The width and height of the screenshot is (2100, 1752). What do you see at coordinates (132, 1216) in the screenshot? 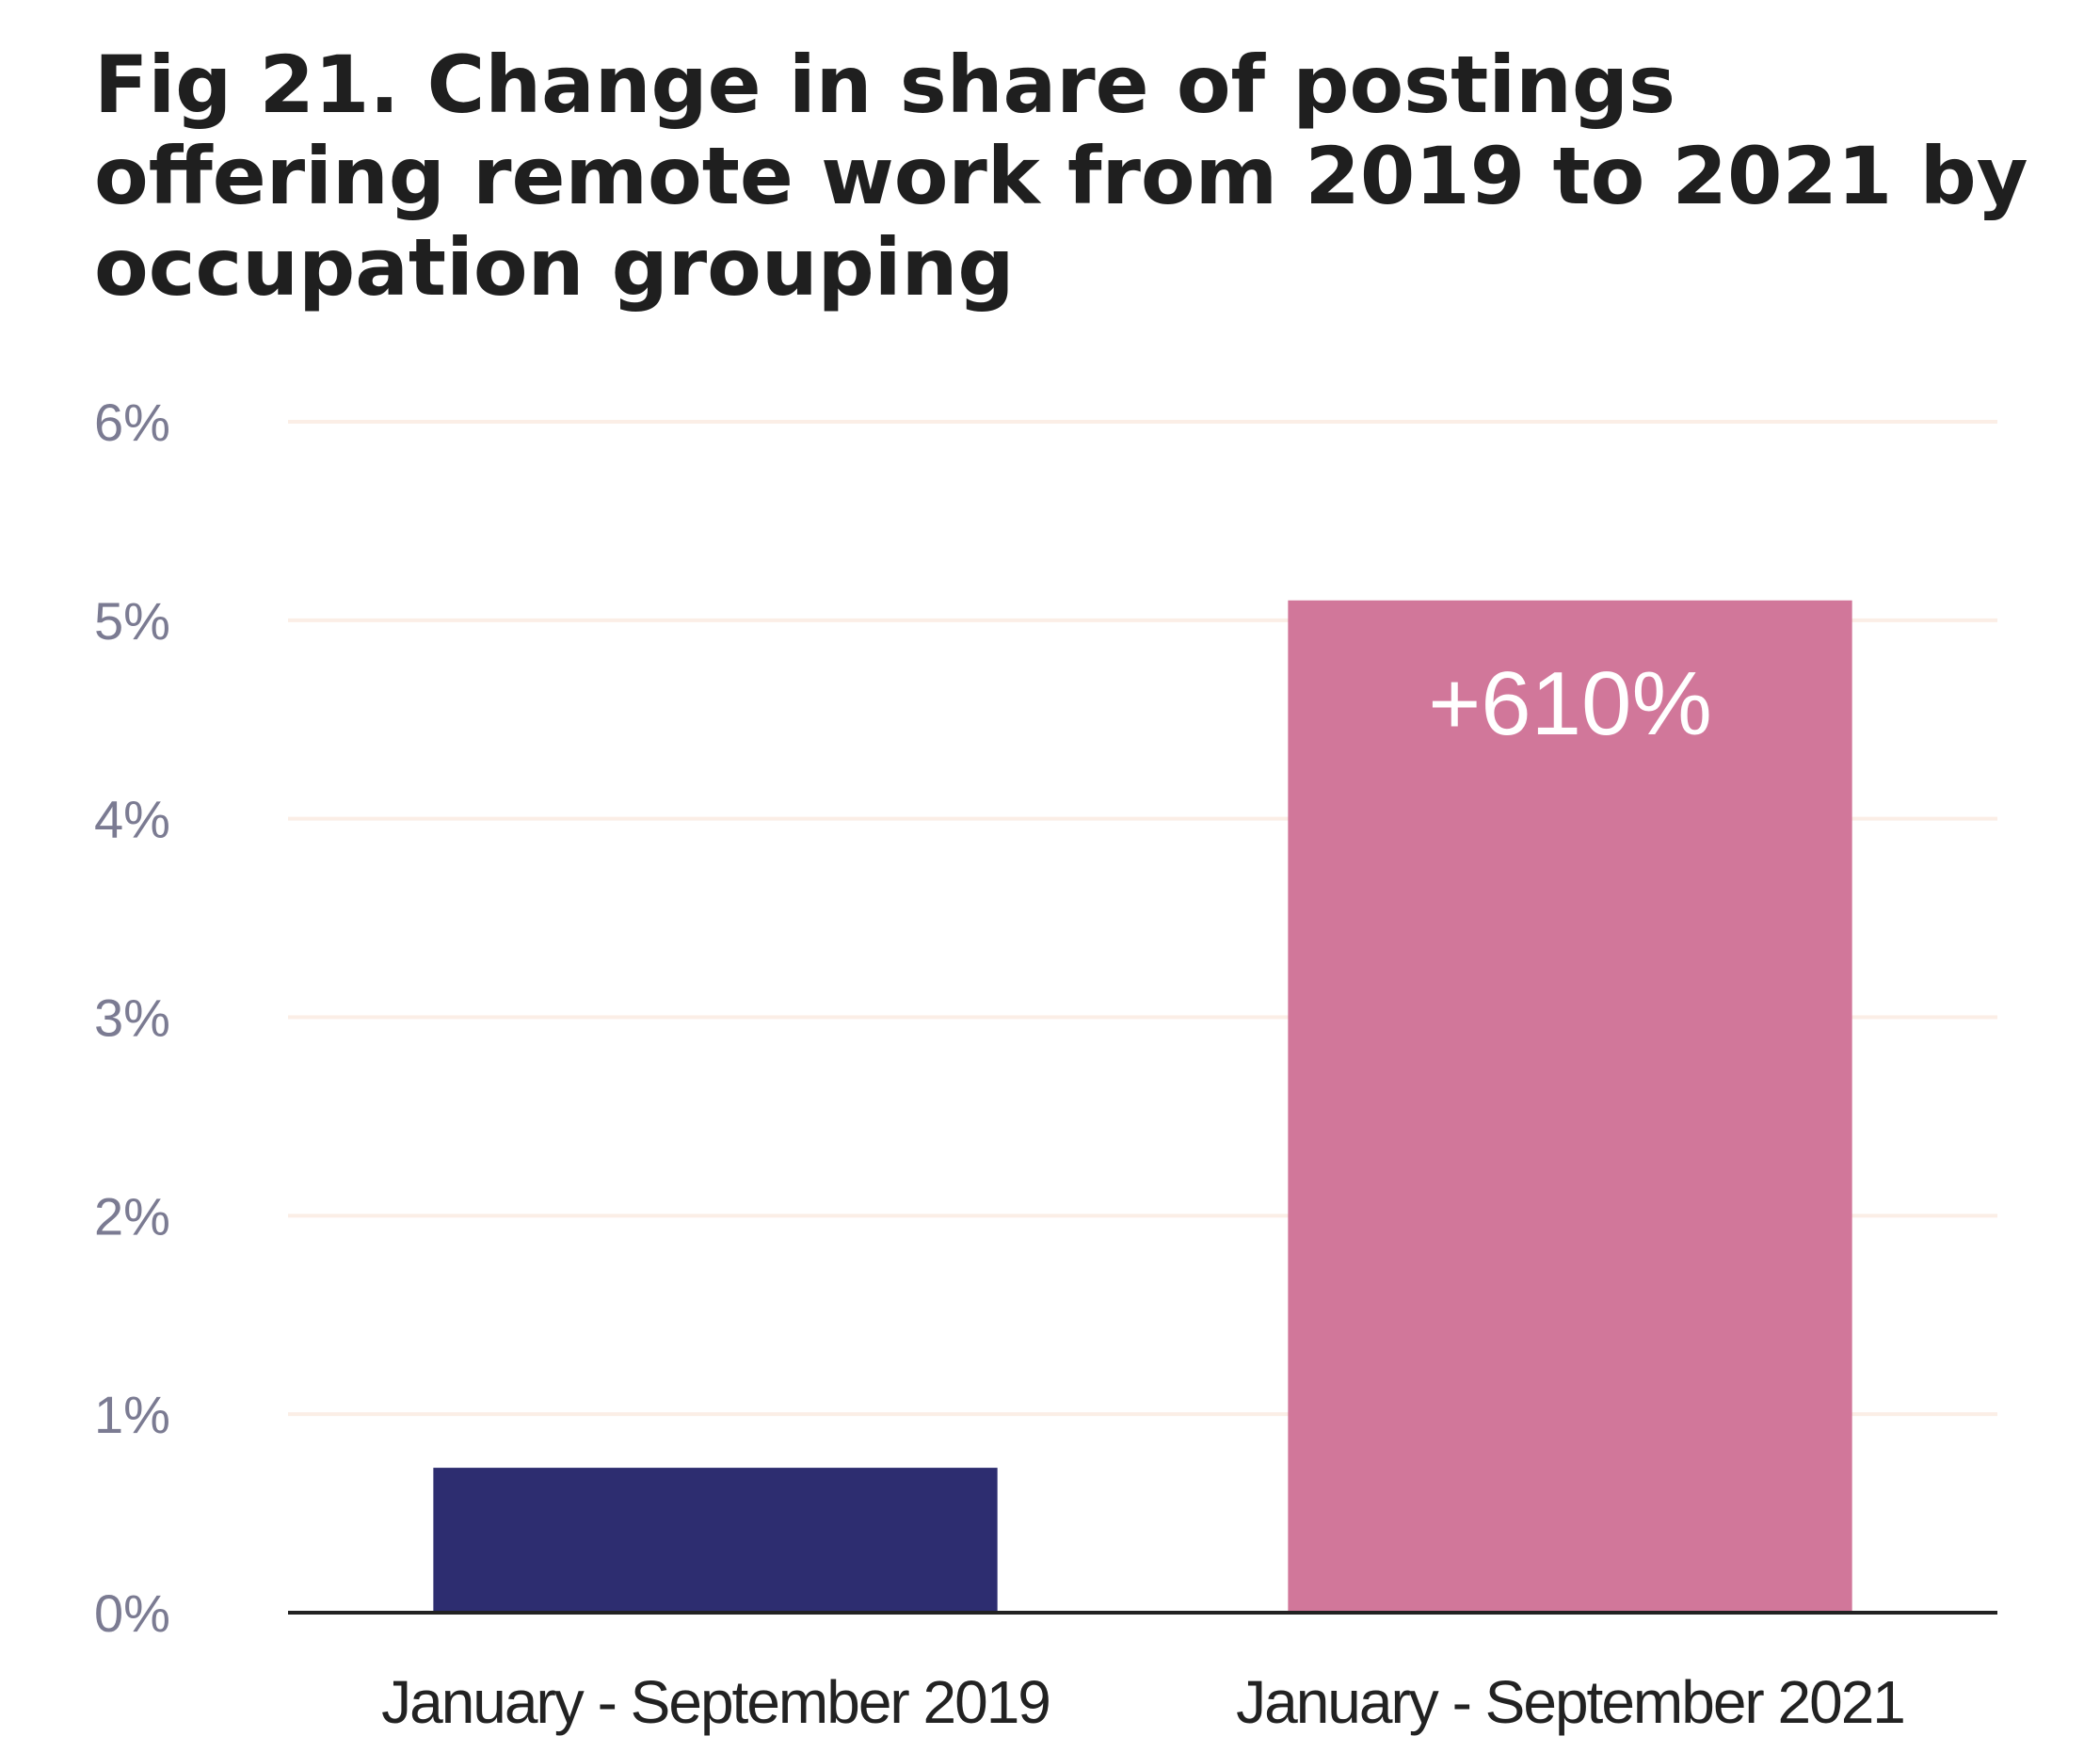
I see `y-tick-label: 2%` at bounding box center [132, 1216].